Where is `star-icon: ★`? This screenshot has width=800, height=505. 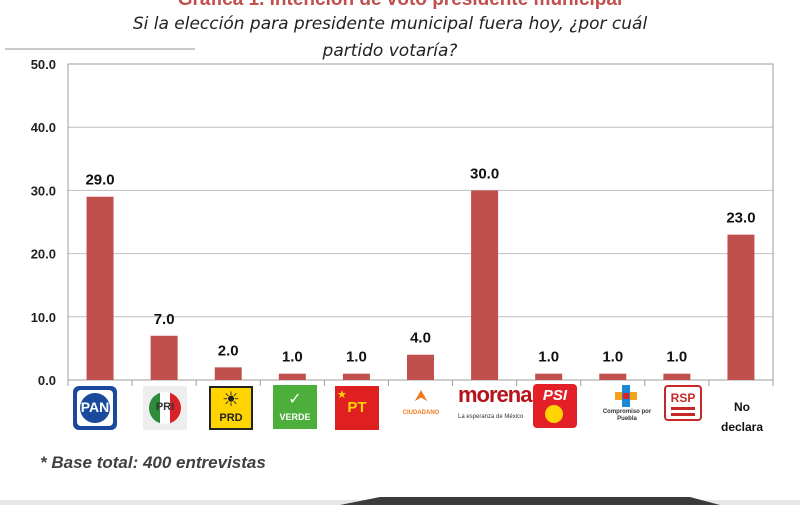 star-icon: ★ is located at coordinates (342, 395).